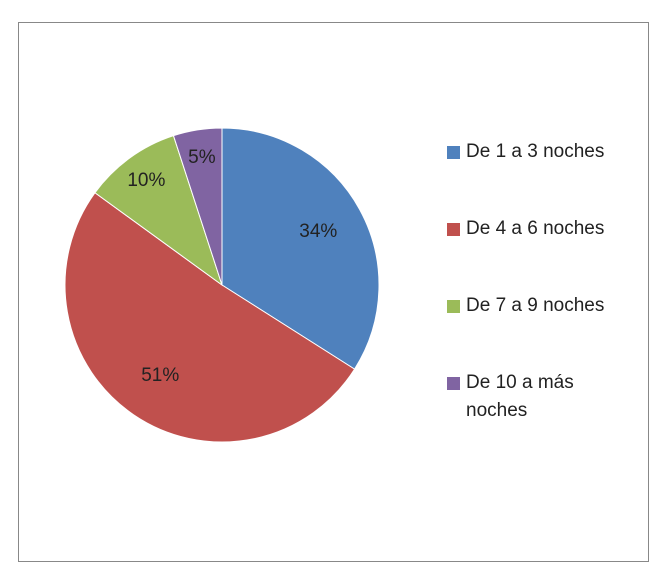 This screenshot has height=562, width=652. I want to click on legend-label: De 10 a más noches, so click(520, 396).